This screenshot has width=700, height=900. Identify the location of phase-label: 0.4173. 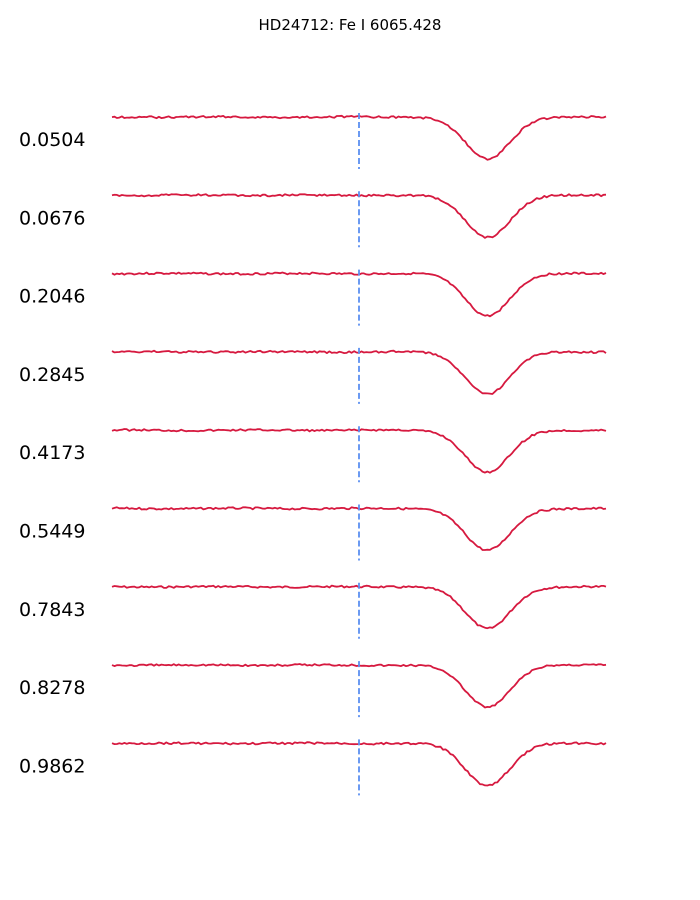
(52, 453).